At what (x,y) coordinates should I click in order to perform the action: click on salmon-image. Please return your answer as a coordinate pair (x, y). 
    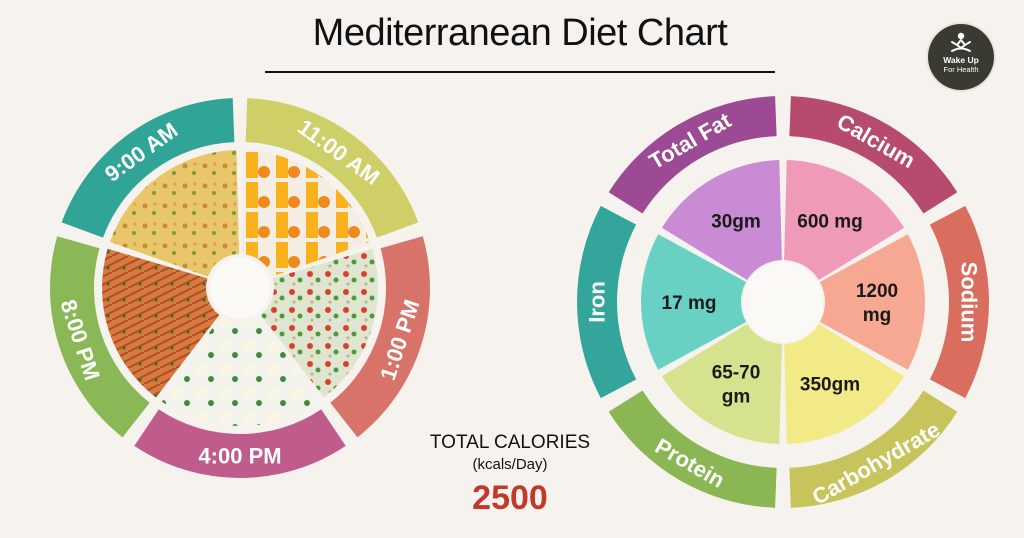
    Looking at the image, I should click on (160, 323).